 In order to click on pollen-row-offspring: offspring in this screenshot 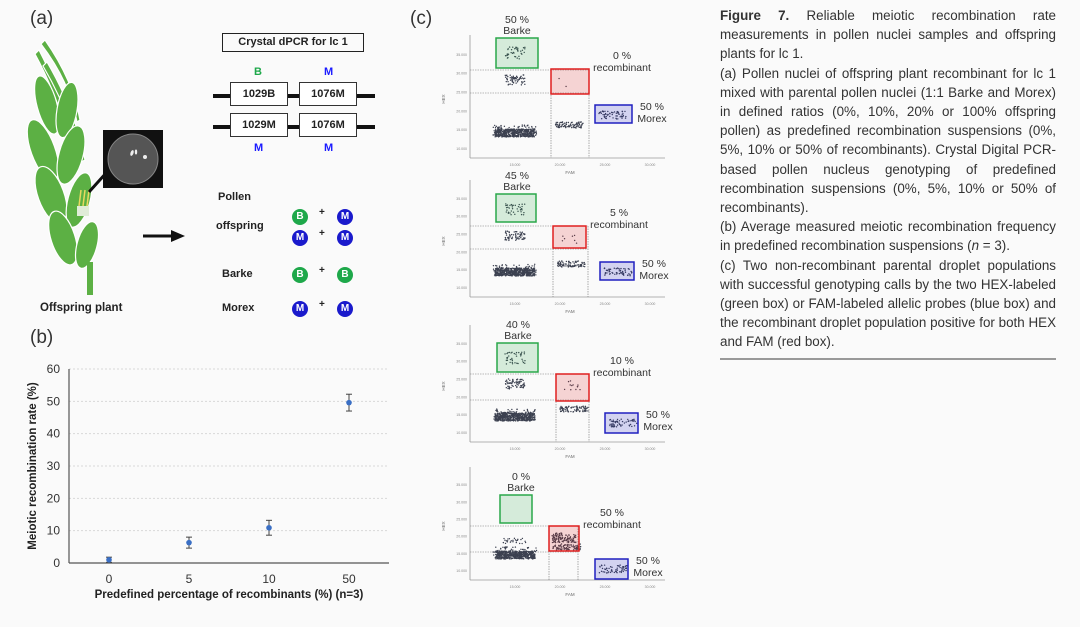, I will do `click(240, 226)`.